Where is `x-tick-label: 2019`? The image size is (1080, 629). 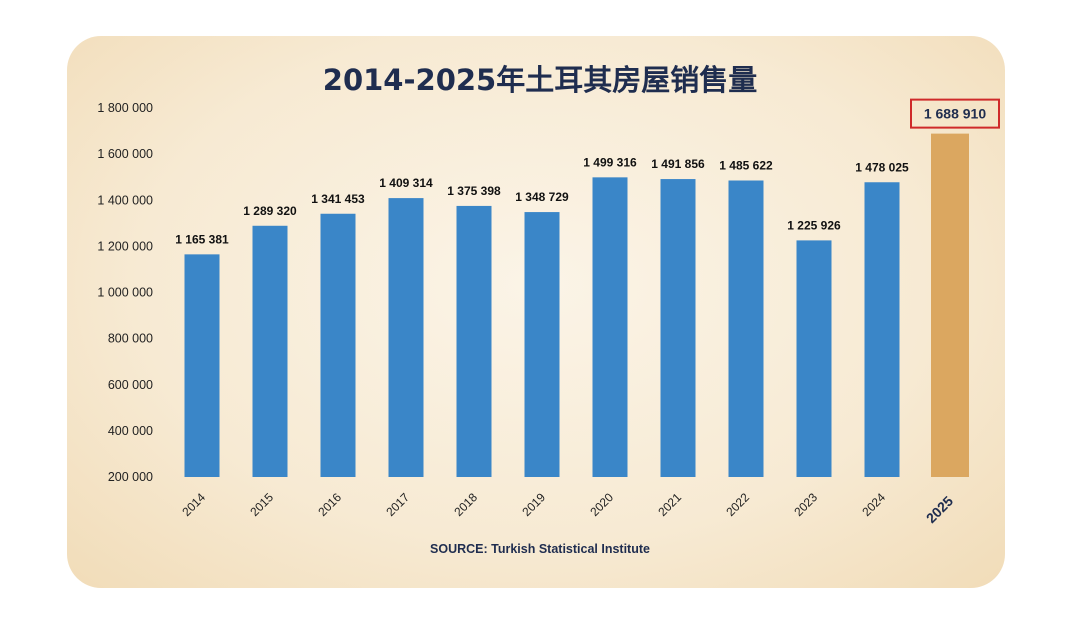 x-tick-label: 2019 is located at coordinates (533, 504).